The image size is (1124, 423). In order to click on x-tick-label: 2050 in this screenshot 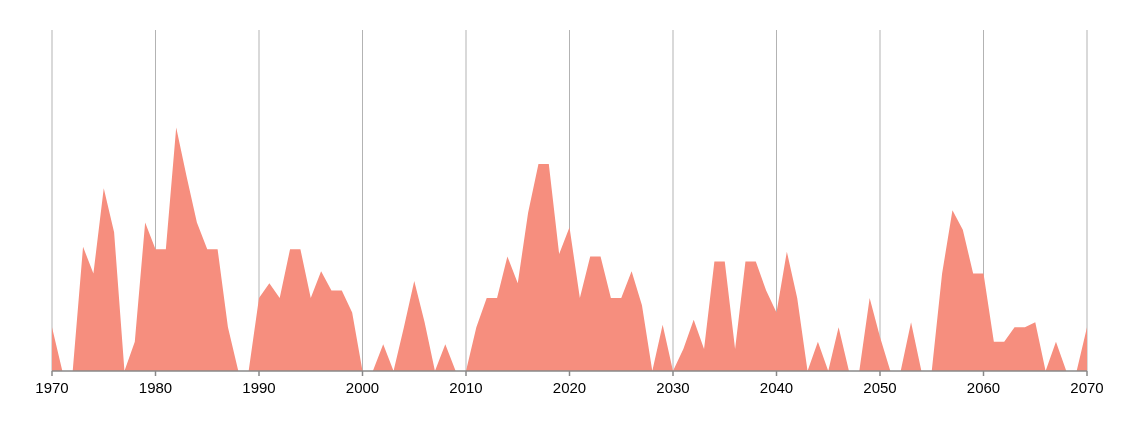, I will do `click(880, 387)`.